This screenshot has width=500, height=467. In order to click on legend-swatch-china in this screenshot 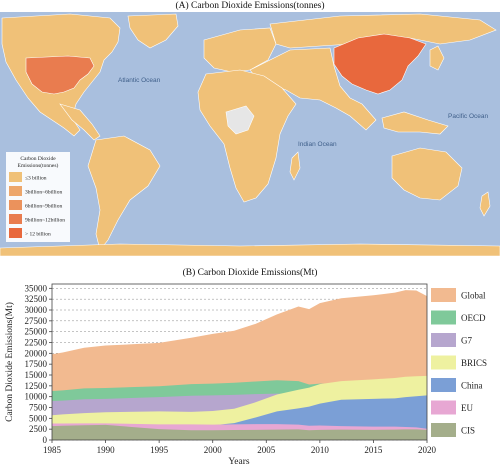, I will do `click(443, 385)`.